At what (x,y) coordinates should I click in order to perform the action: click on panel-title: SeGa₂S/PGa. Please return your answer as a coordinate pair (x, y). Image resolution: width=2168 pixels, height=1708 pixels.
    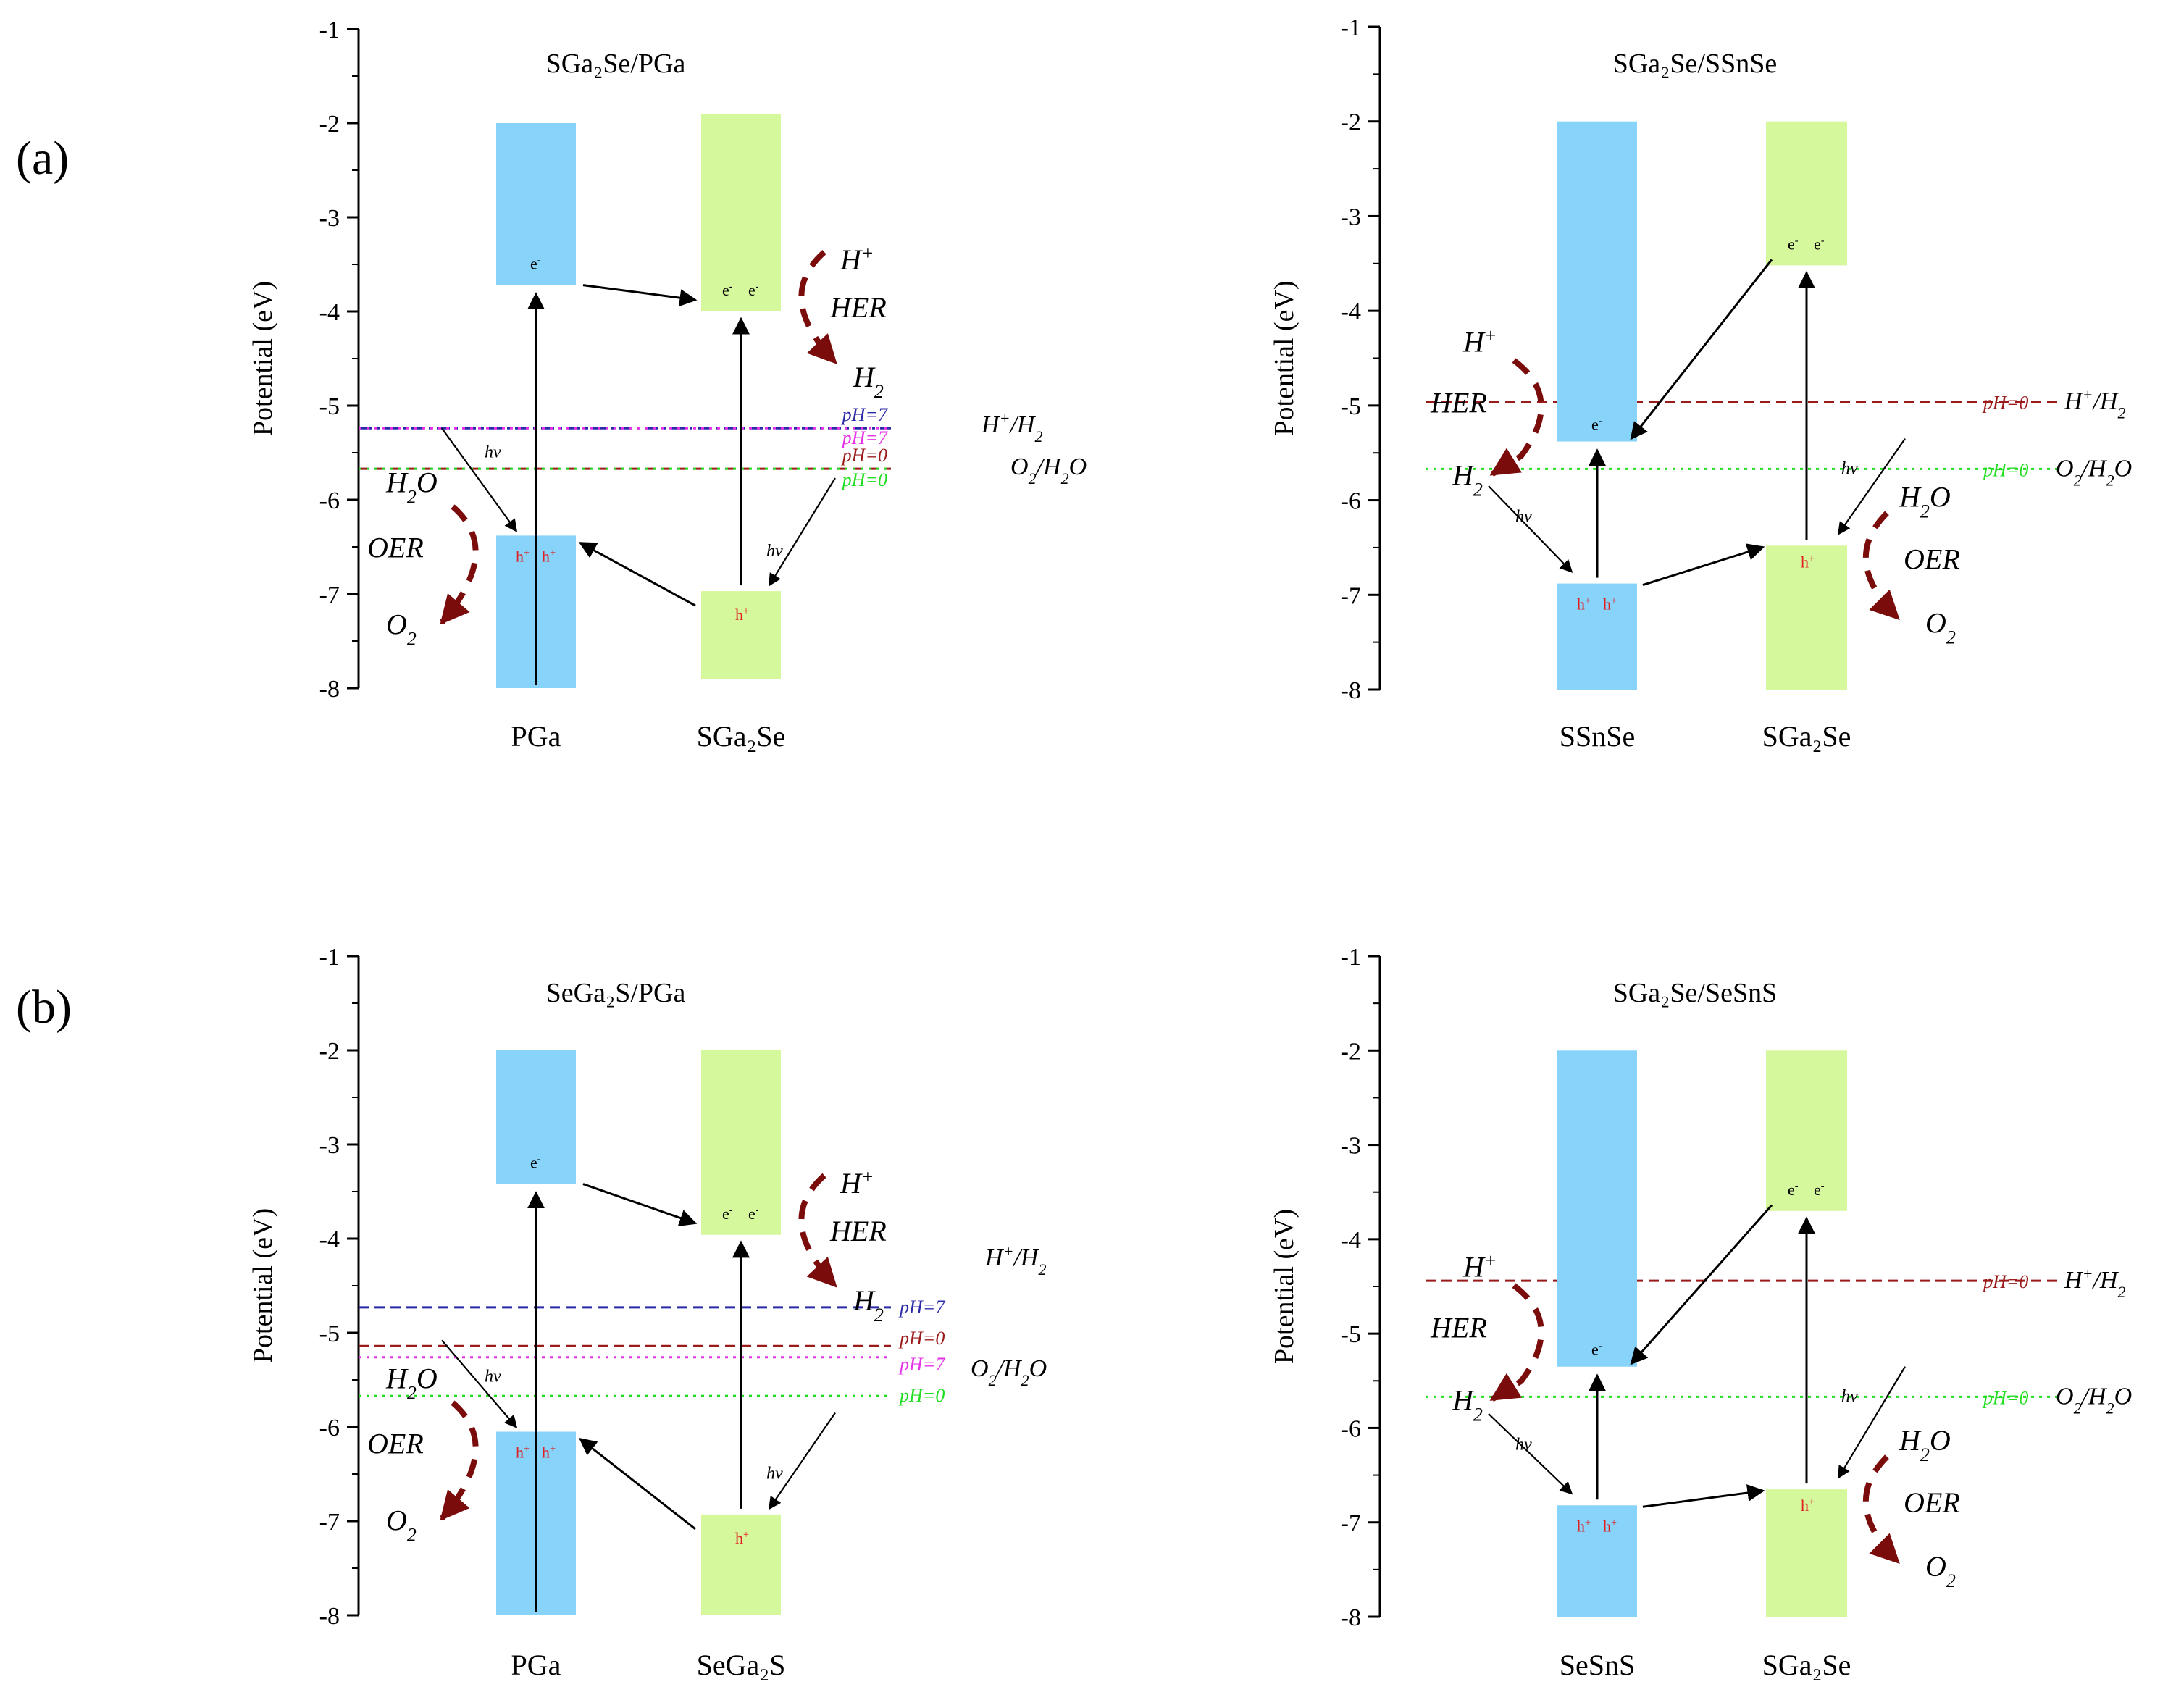
    Looking at the image, I should click on (616, 993).